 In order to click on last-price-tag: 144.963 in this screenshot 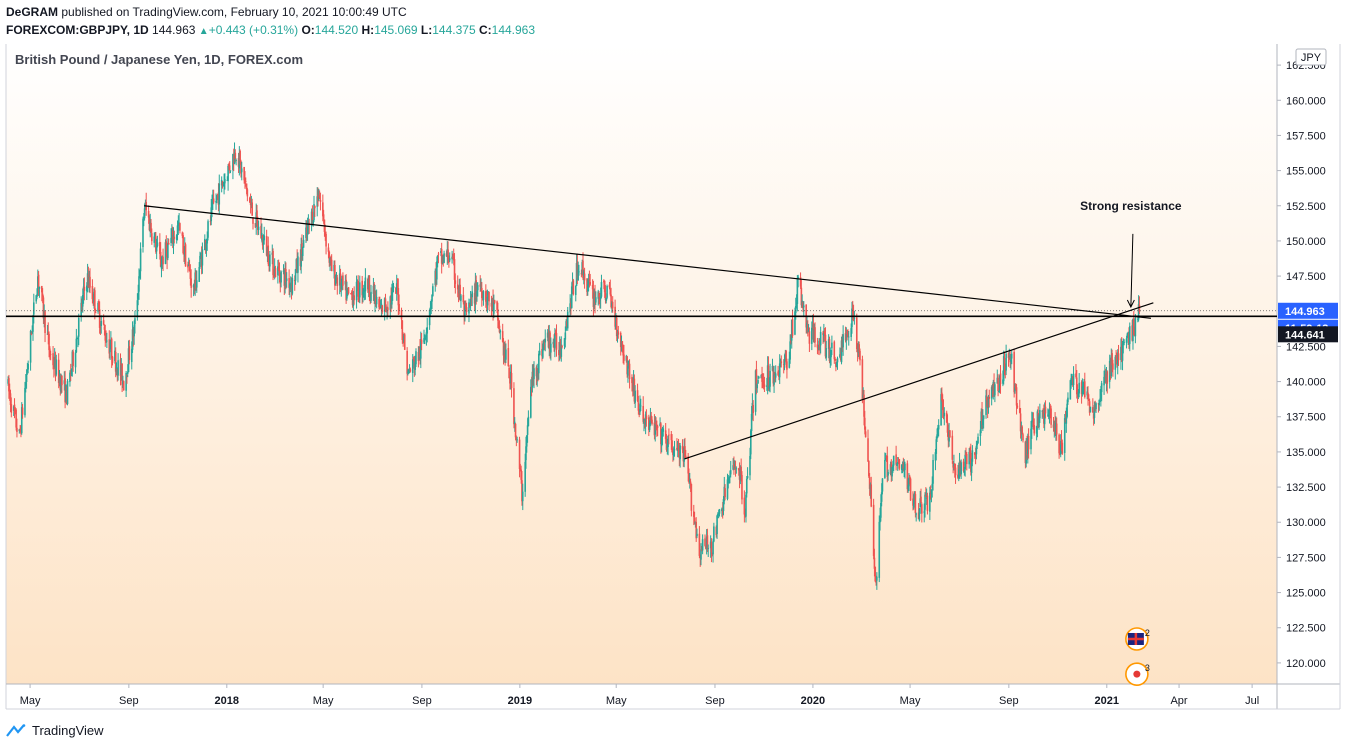, I will do `click(1305, 312)`.